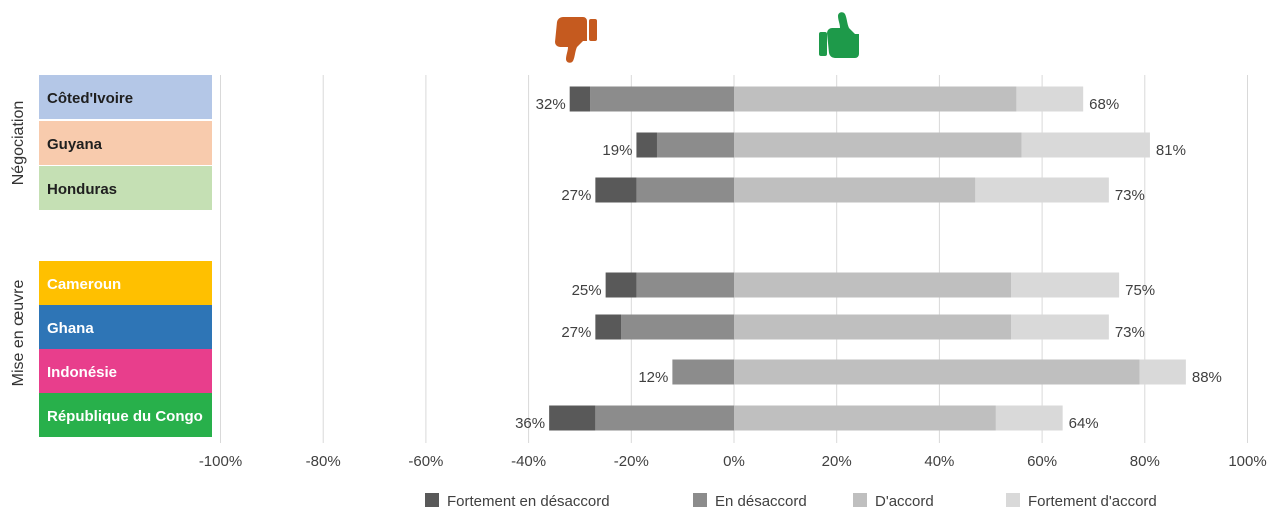  What do you see at coordinates (75, 144) in the screenshot?
I see `category-label: Guyana` at bounding box center [75, 144].